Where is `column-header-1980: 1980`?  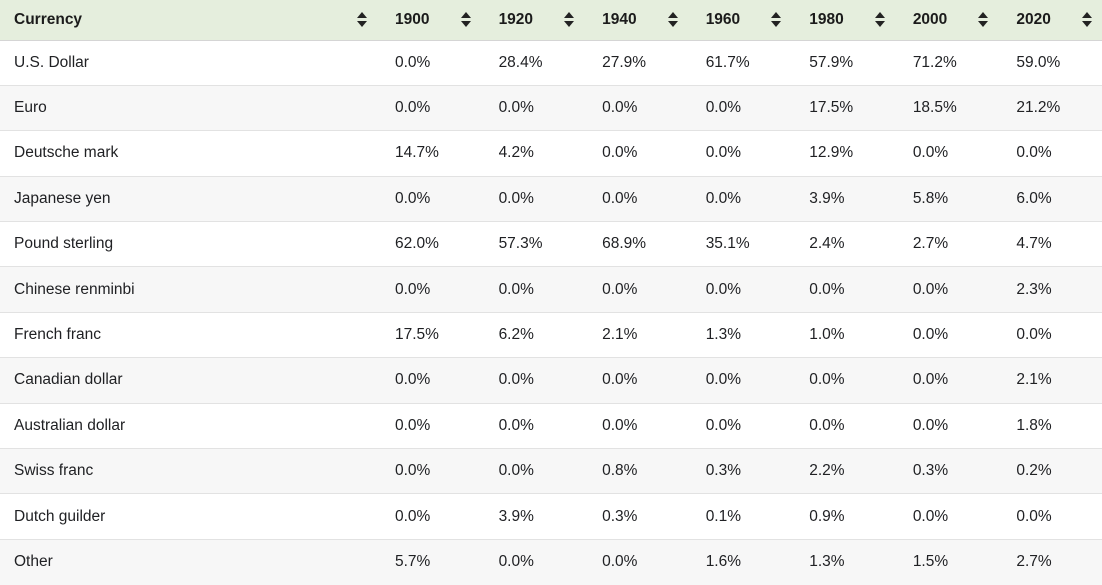
column-header-1980: 1980 is located at coordinates (843, 20).